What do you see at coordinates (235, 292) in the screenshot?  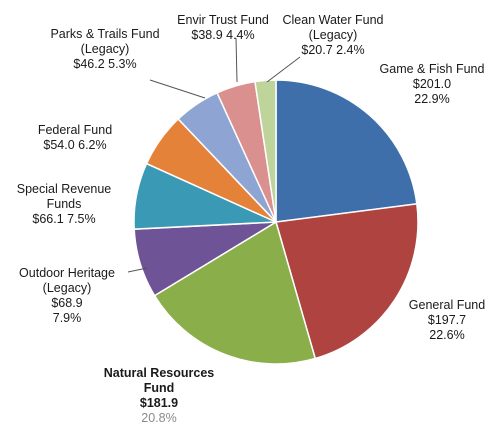 I see `pie-slice-natural-resources-fund` at bounding box center [235, 292].